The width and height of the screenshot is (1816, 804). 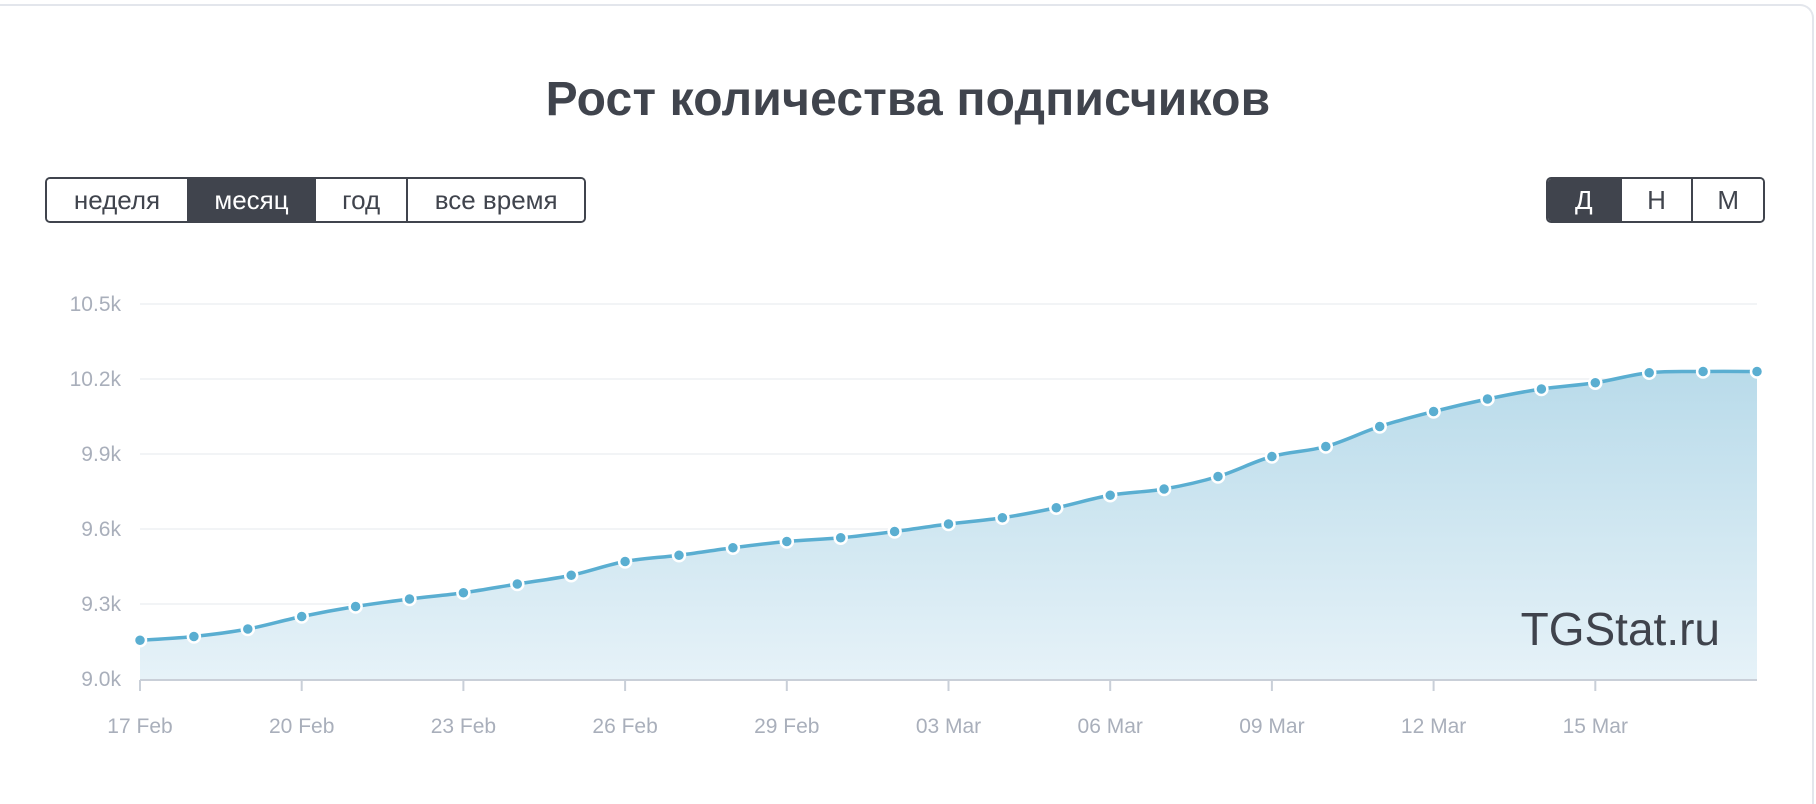 What do you see at coordinates (1620, 629) in the screenshot?
I see `watermark-text: TGStat.ru` at bounding box center [1620, 629].